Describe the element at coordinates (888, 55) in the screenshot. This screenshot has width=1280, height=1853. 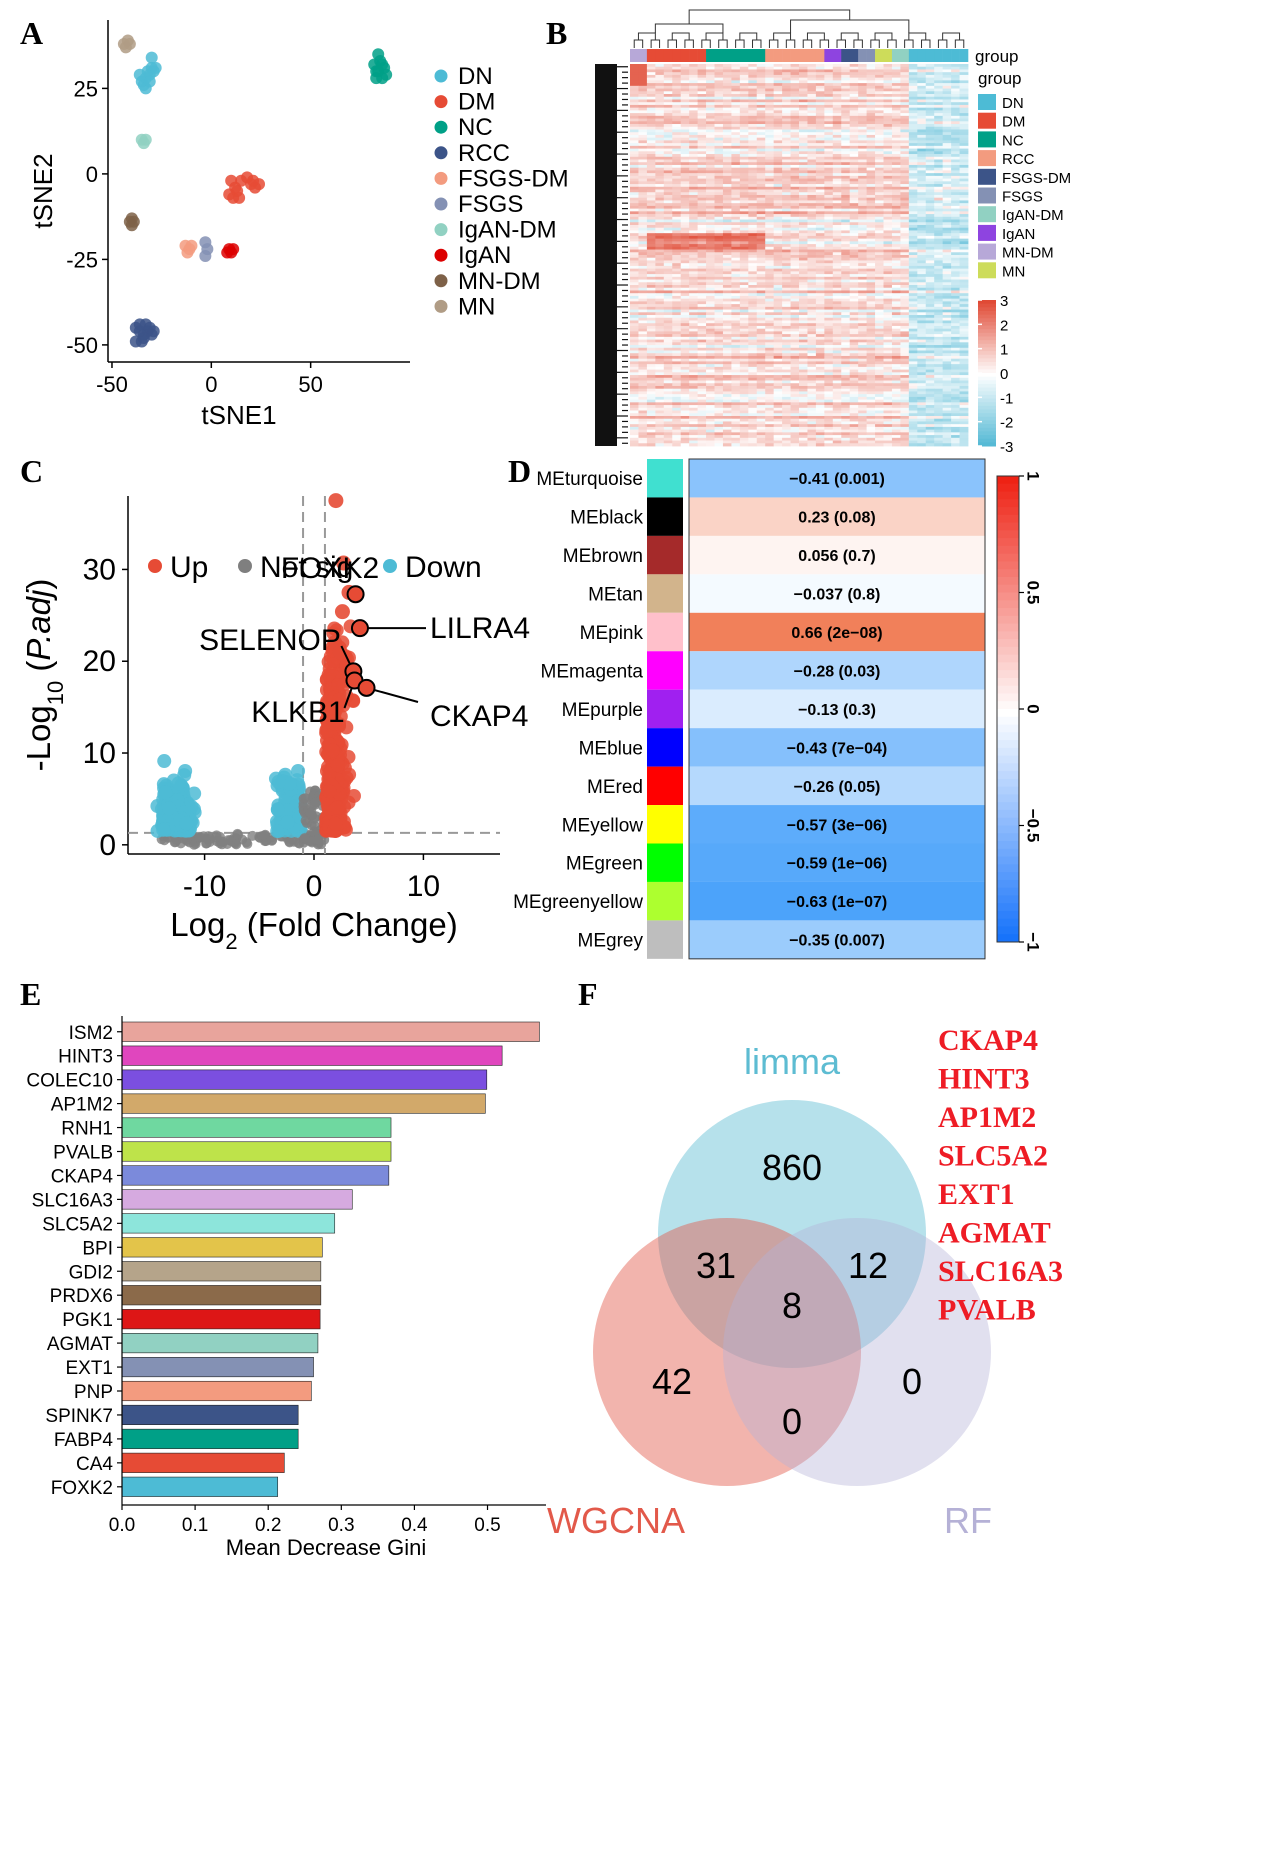
I see `group-annotation-cell` at that location.